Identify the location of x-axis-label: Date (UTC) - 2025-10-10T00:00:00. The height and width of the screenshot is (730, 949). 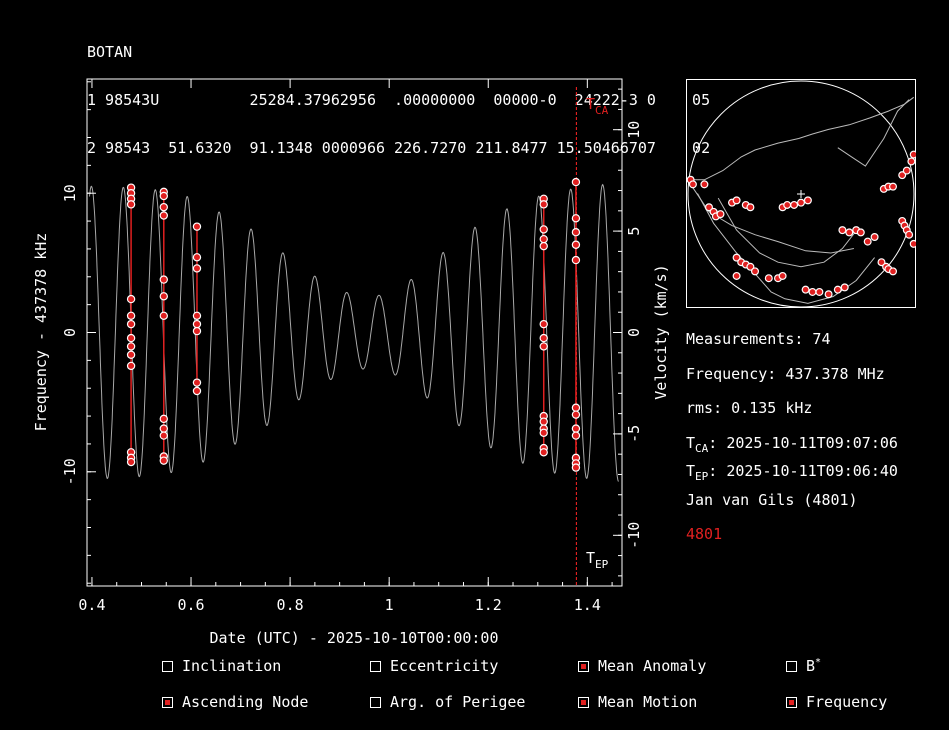
(354, 638).